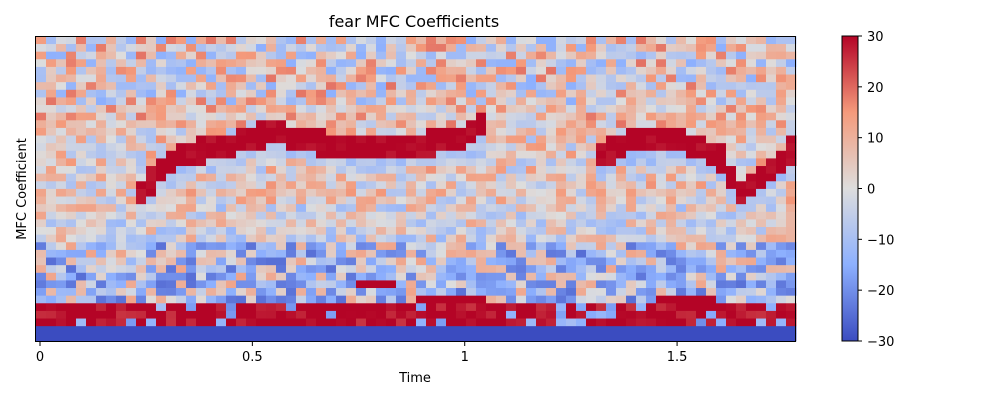 The image size is (1000, 400). What do you see at coordinates (880, 240) in the screenshot?
I see `colorbar-tick-label: −10` at bounding box center [880, 240].